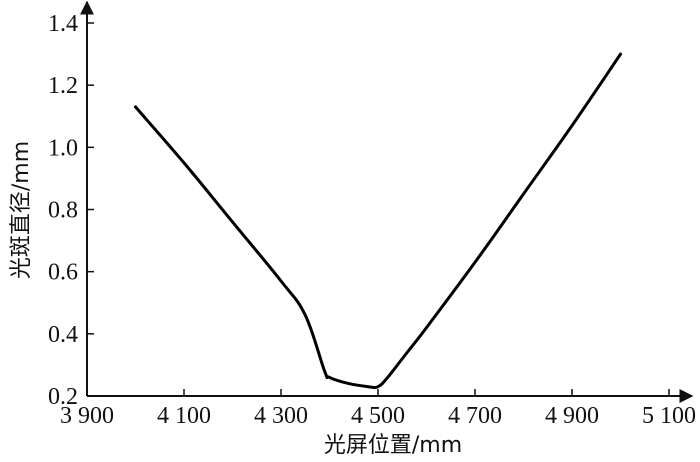 This screenshot has height=462, width=700. Describe the element at coordinates (184, 416) in the screenshot. I see `x-tick-label: 4 100` at that location.